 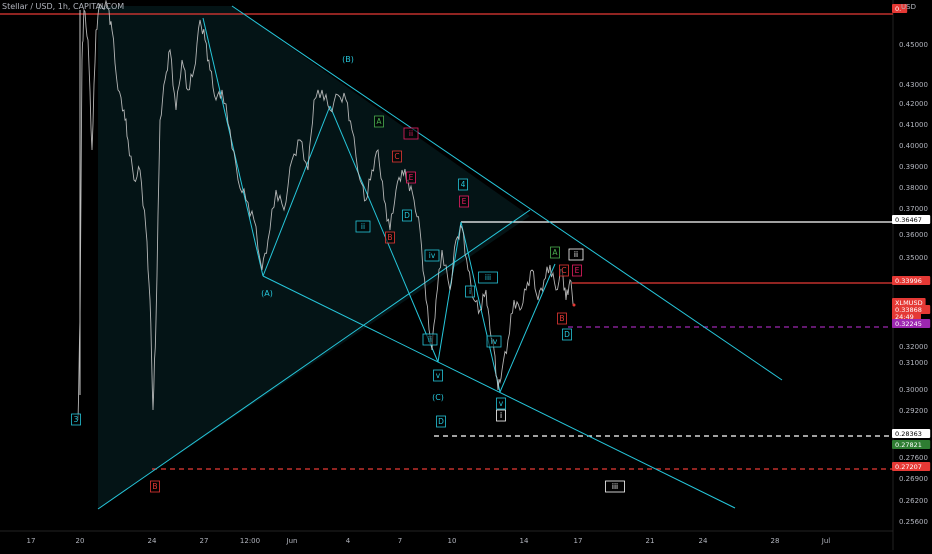 I want to click on currency-label: USD, so click(x=908, y=7).